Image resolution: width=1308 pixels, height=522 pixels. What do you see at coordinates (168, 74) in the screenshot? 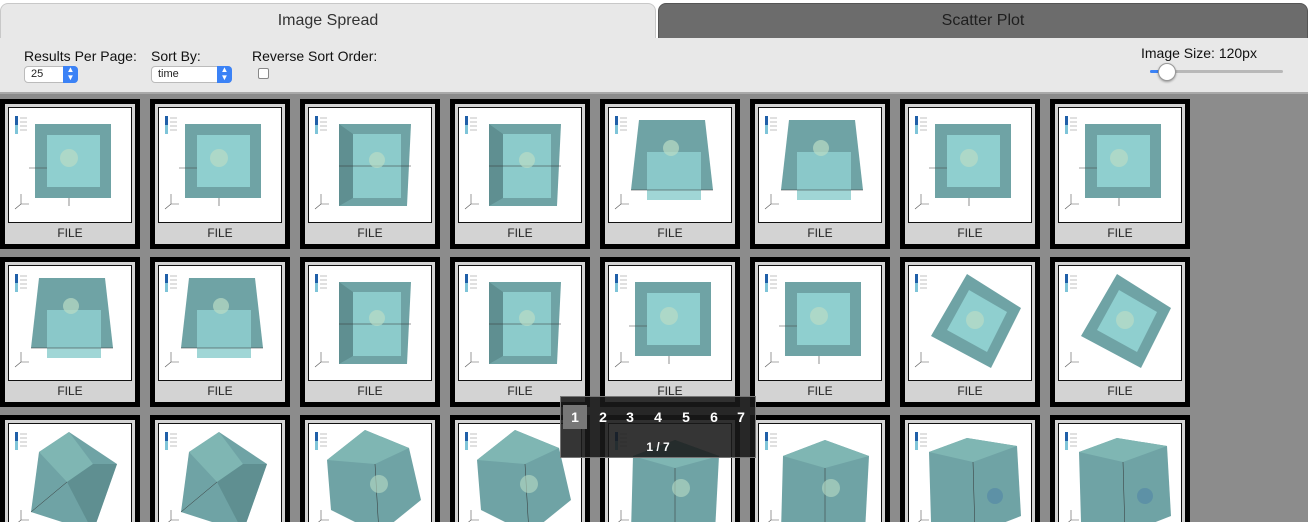
I see `sort-by-value: time` at bounding box center [168, 74].